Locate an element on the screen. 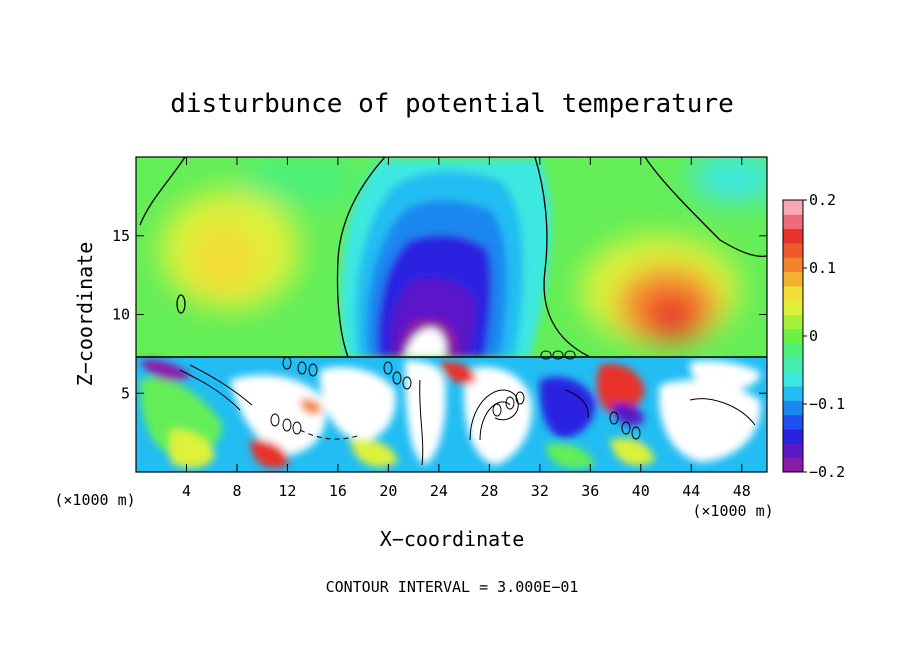 The image size is (904, 654). contour-east is located at coordinates (705, 207).